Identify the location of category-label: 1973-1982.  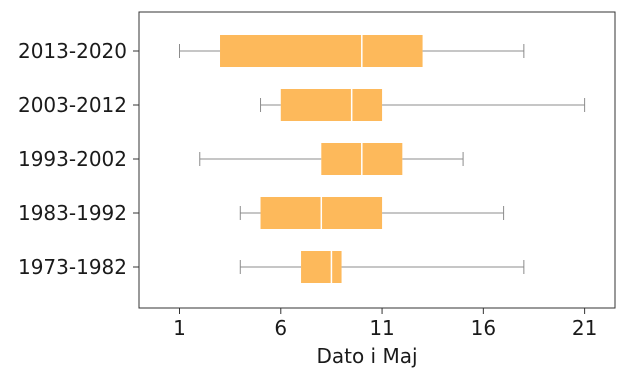
(72, 267).